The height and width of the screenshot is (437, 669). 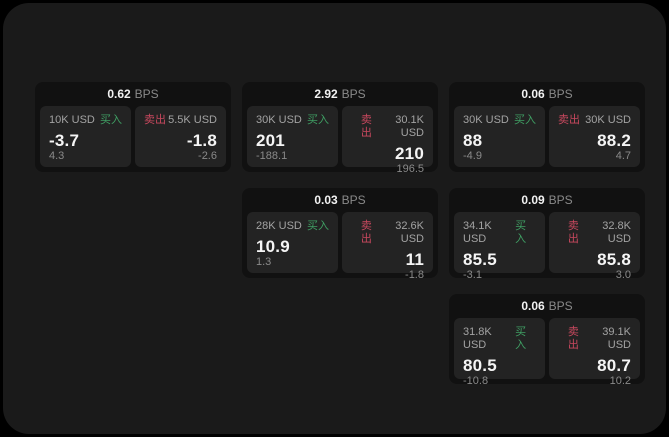 I want to click on card-header: 0.09 BPS, so click(x=547, y=200).